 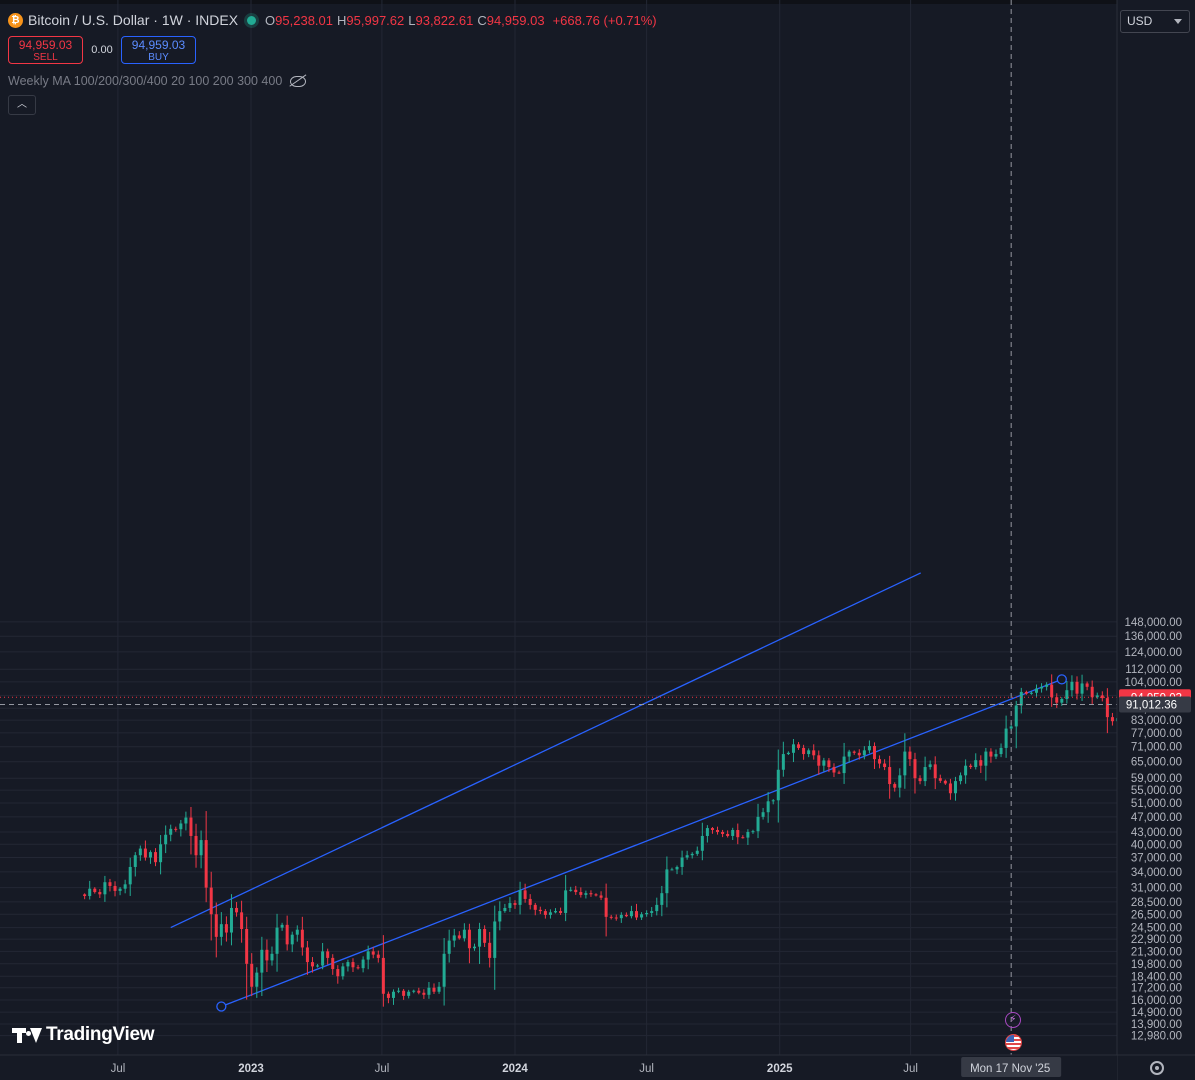 What do you see at coordinates (22, 105) in the screenshot?
I see `chevron-up-icon: ︿` at bounding box center [22, 105].